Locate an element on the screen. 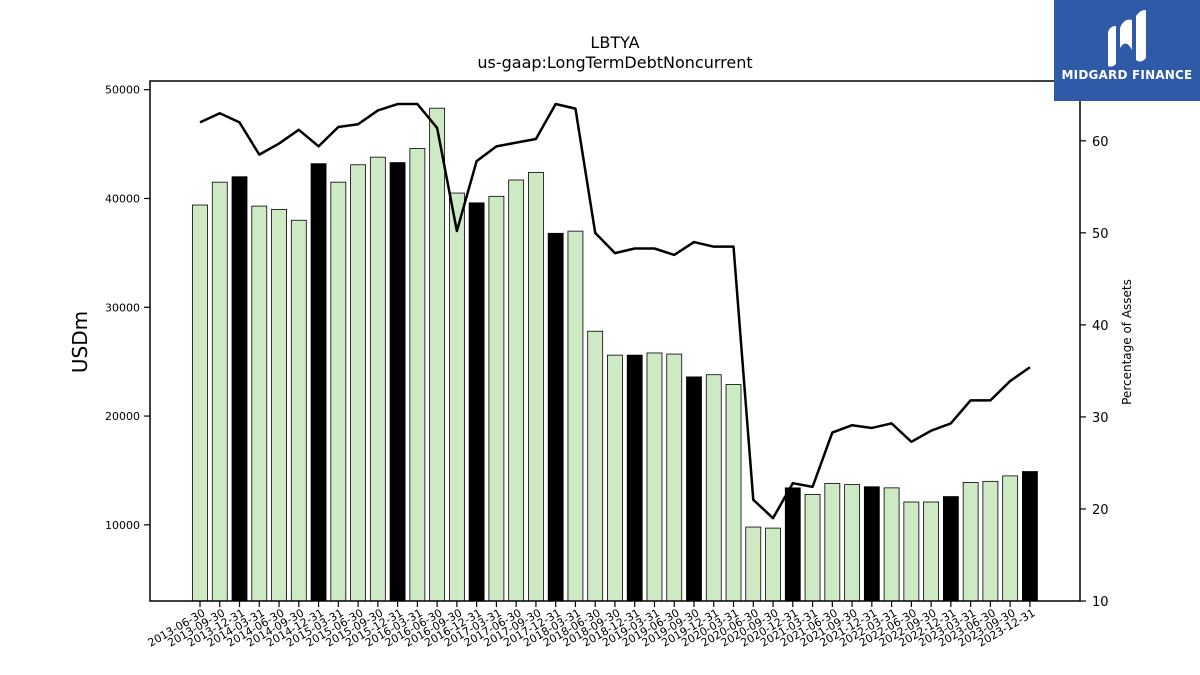 The width and height of the screenshot is (1200, 675). y2-tick-label: 50 is located at coordinates (1100, 234).